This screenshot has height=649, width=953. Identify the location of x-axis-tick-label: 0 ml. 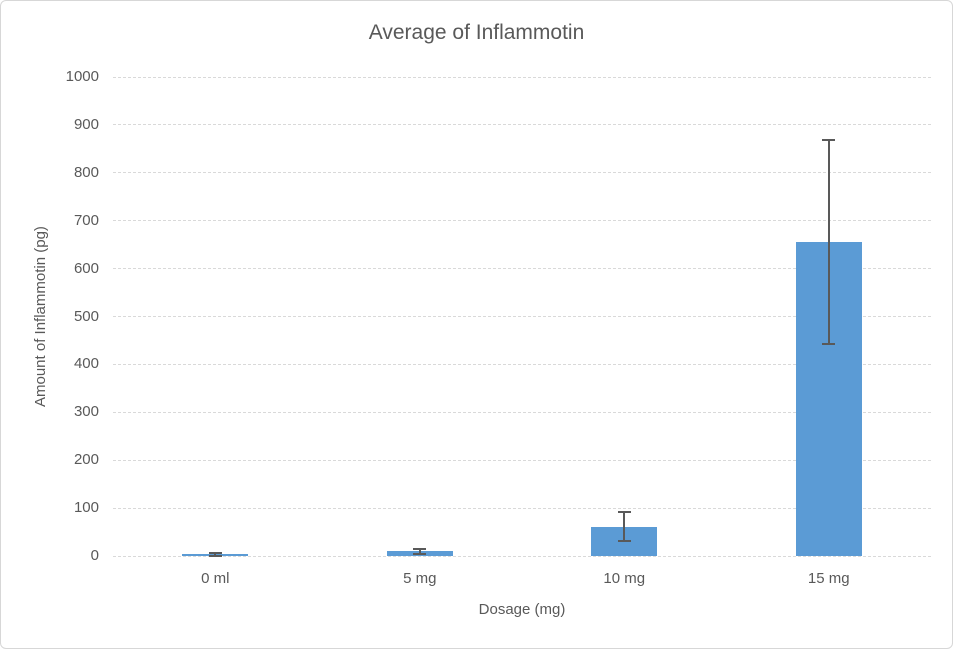
(215, 578).